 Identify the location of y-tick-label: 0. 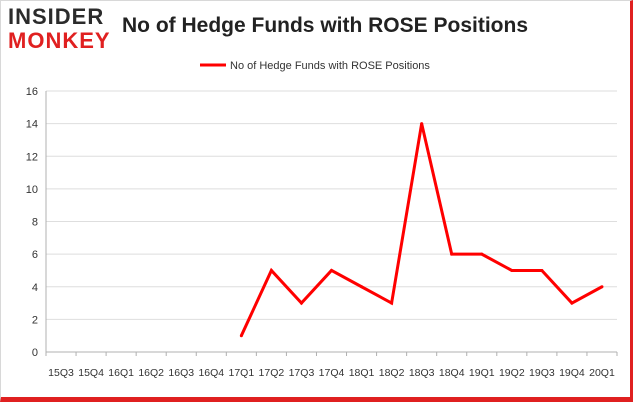
(35, 353).